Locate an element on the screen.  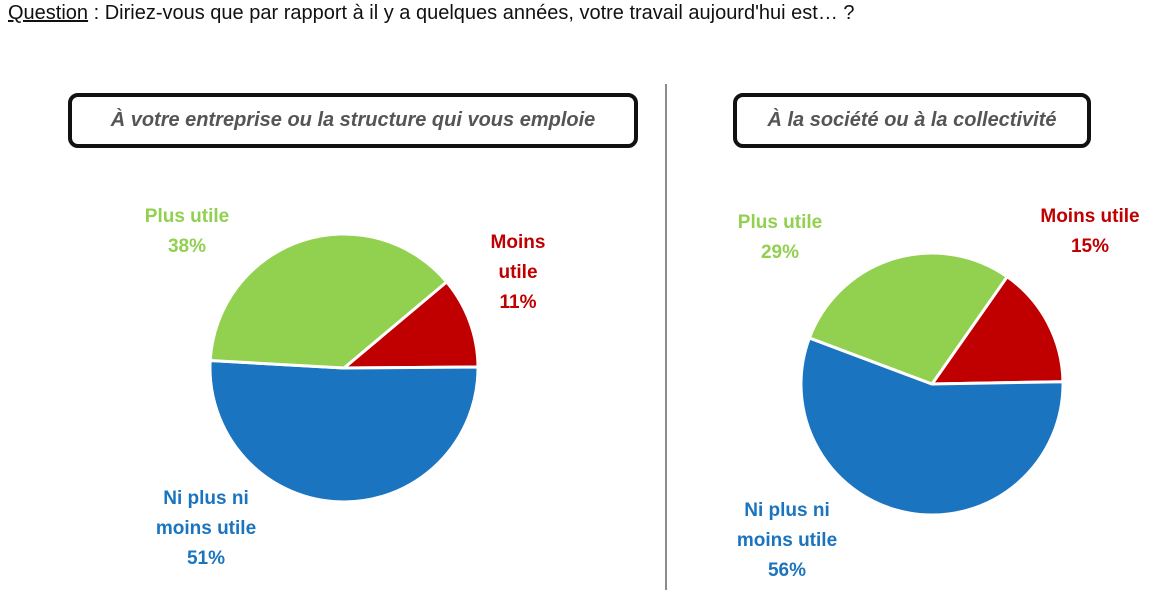
panel-divider is located at coordinates (666, 337).